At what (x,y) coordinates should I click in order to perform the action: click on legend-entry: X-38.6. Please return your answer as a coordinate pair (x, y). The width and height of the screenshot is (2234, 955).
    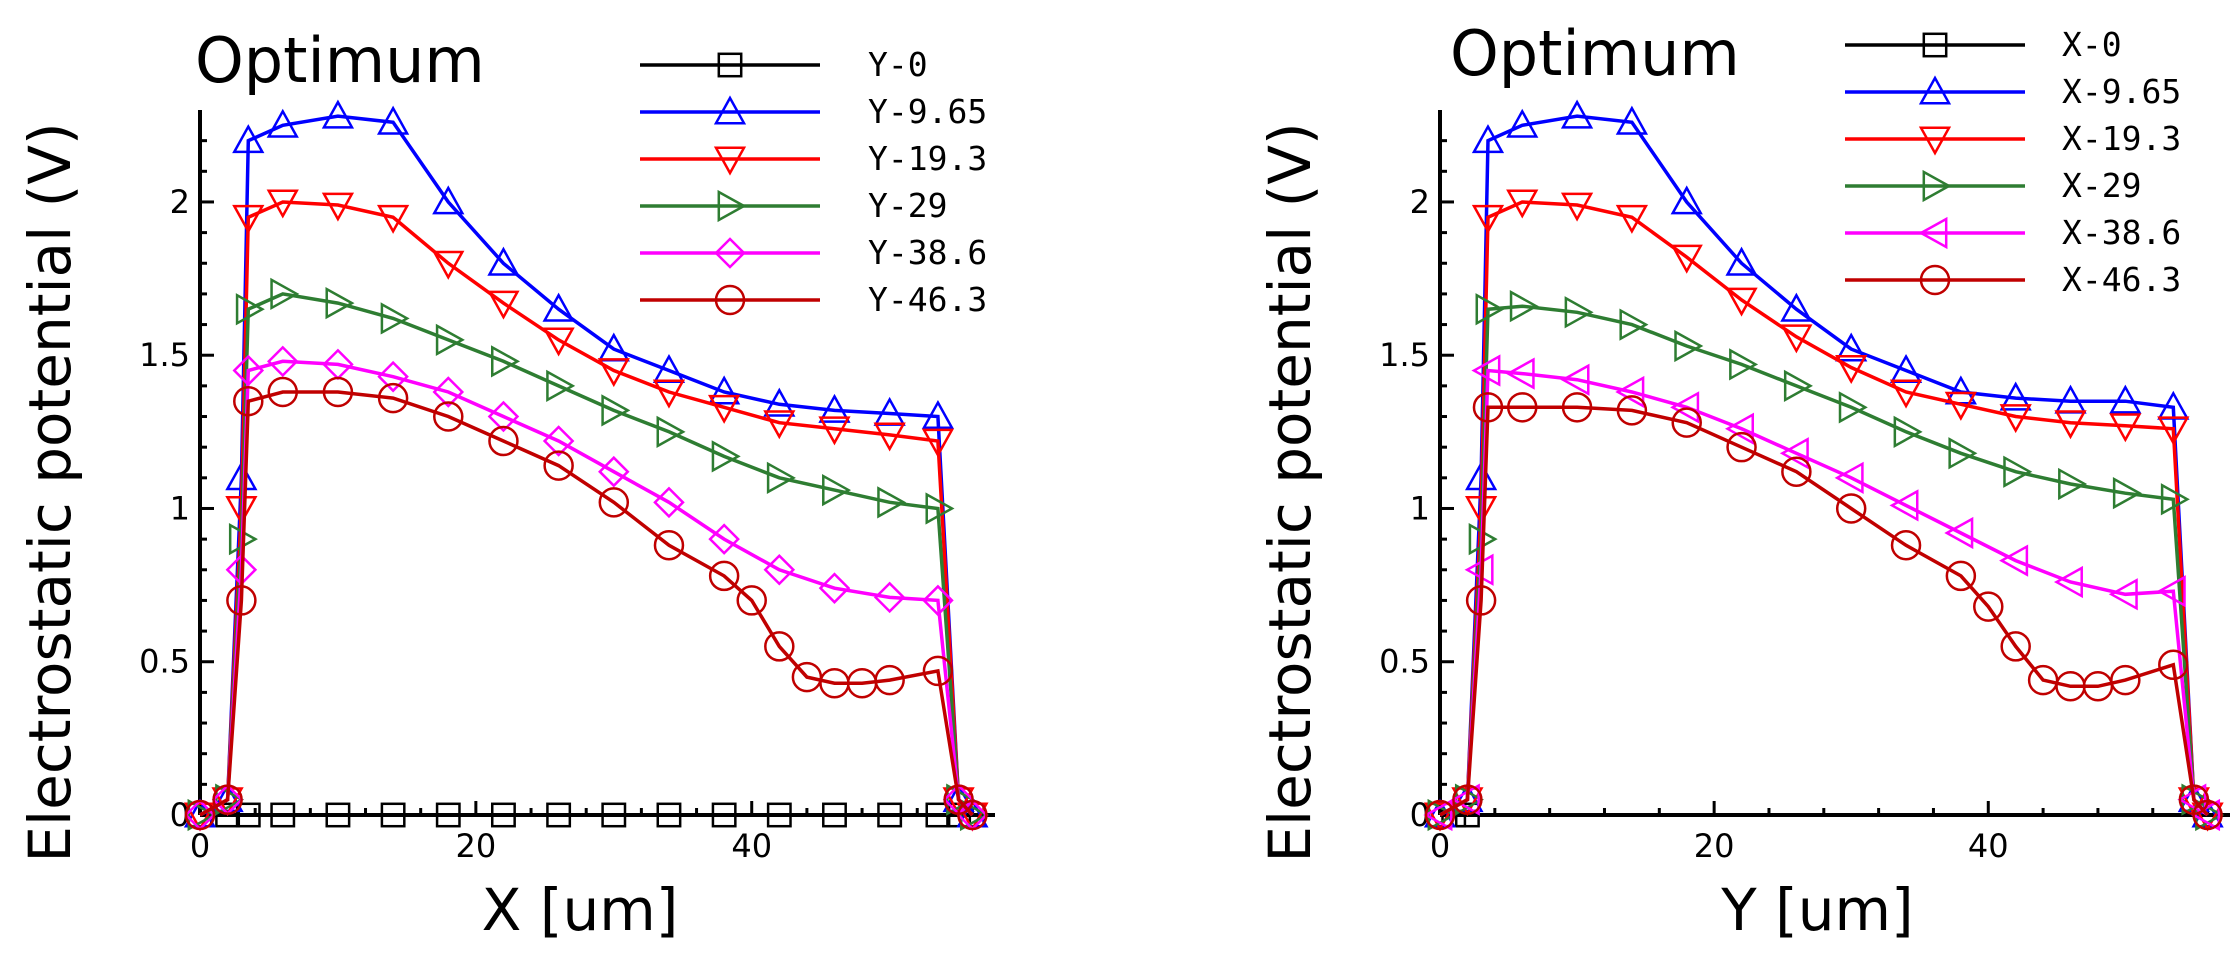
    Looking at the image, I should click on (2013, 232).